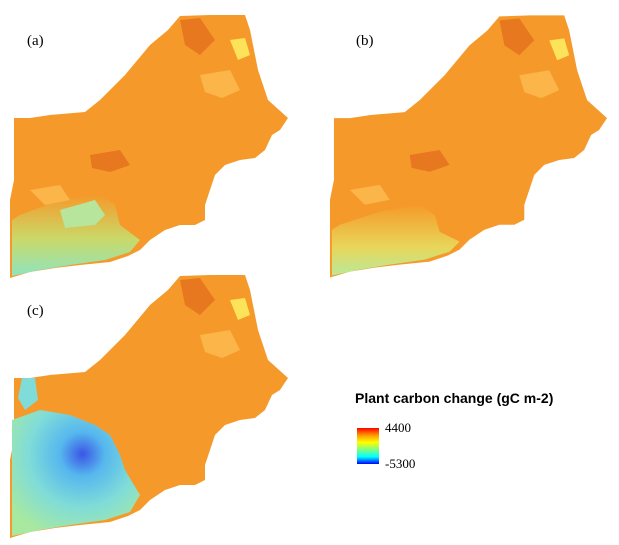 The image size is (619, 545). What do you see at coordinates (76, 473) in the screenshot?
I see `southern-blue-region` at bounding box center [76, 473].